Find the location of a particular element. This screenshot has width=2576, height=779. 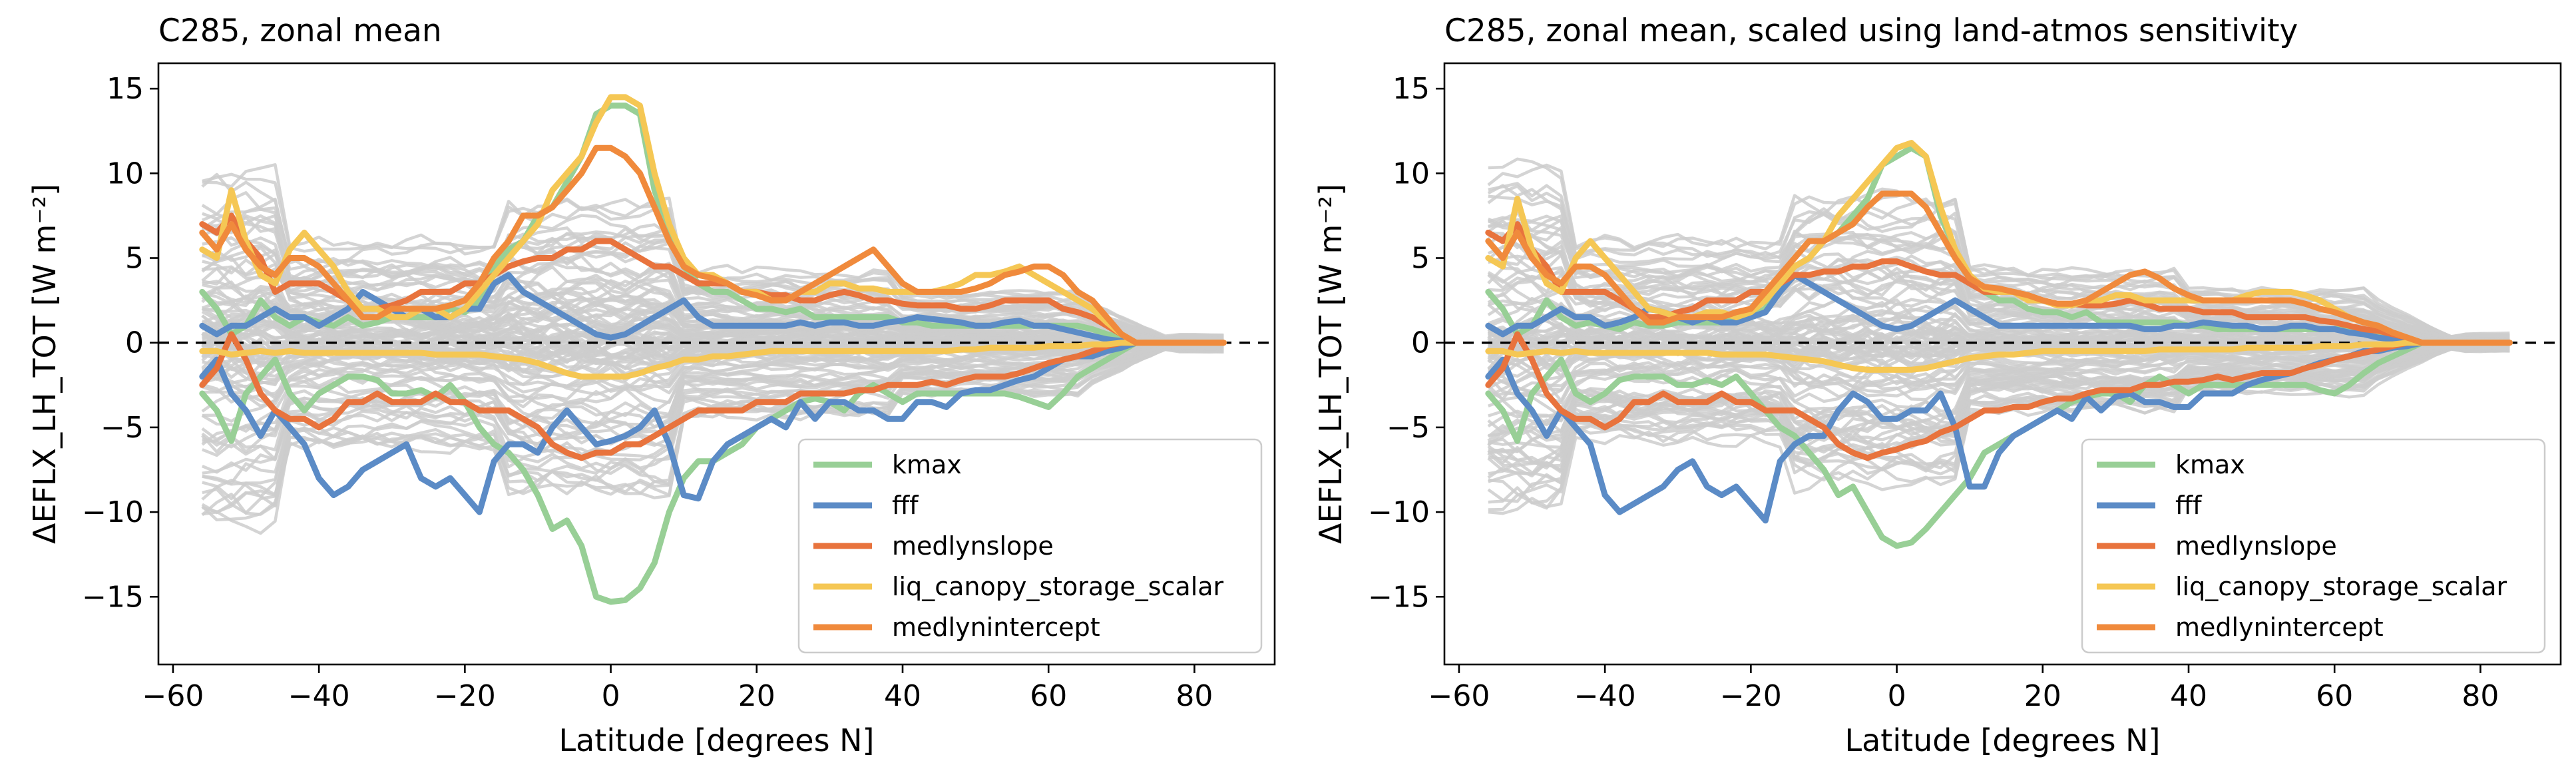

series-line-liq_canopy_storage_scalar-positive is located at coordinates (713, 220).